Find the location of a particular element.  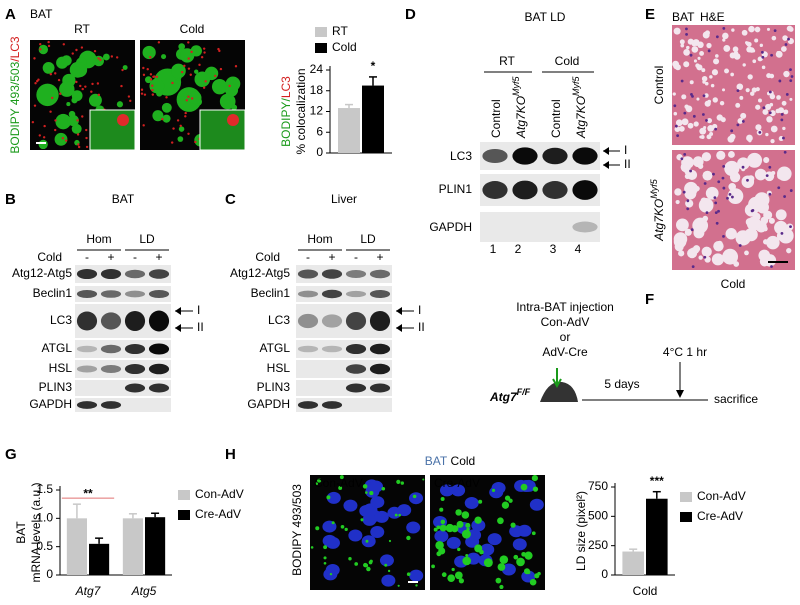

label: Beclin1 is located at coordinates (271, 293).